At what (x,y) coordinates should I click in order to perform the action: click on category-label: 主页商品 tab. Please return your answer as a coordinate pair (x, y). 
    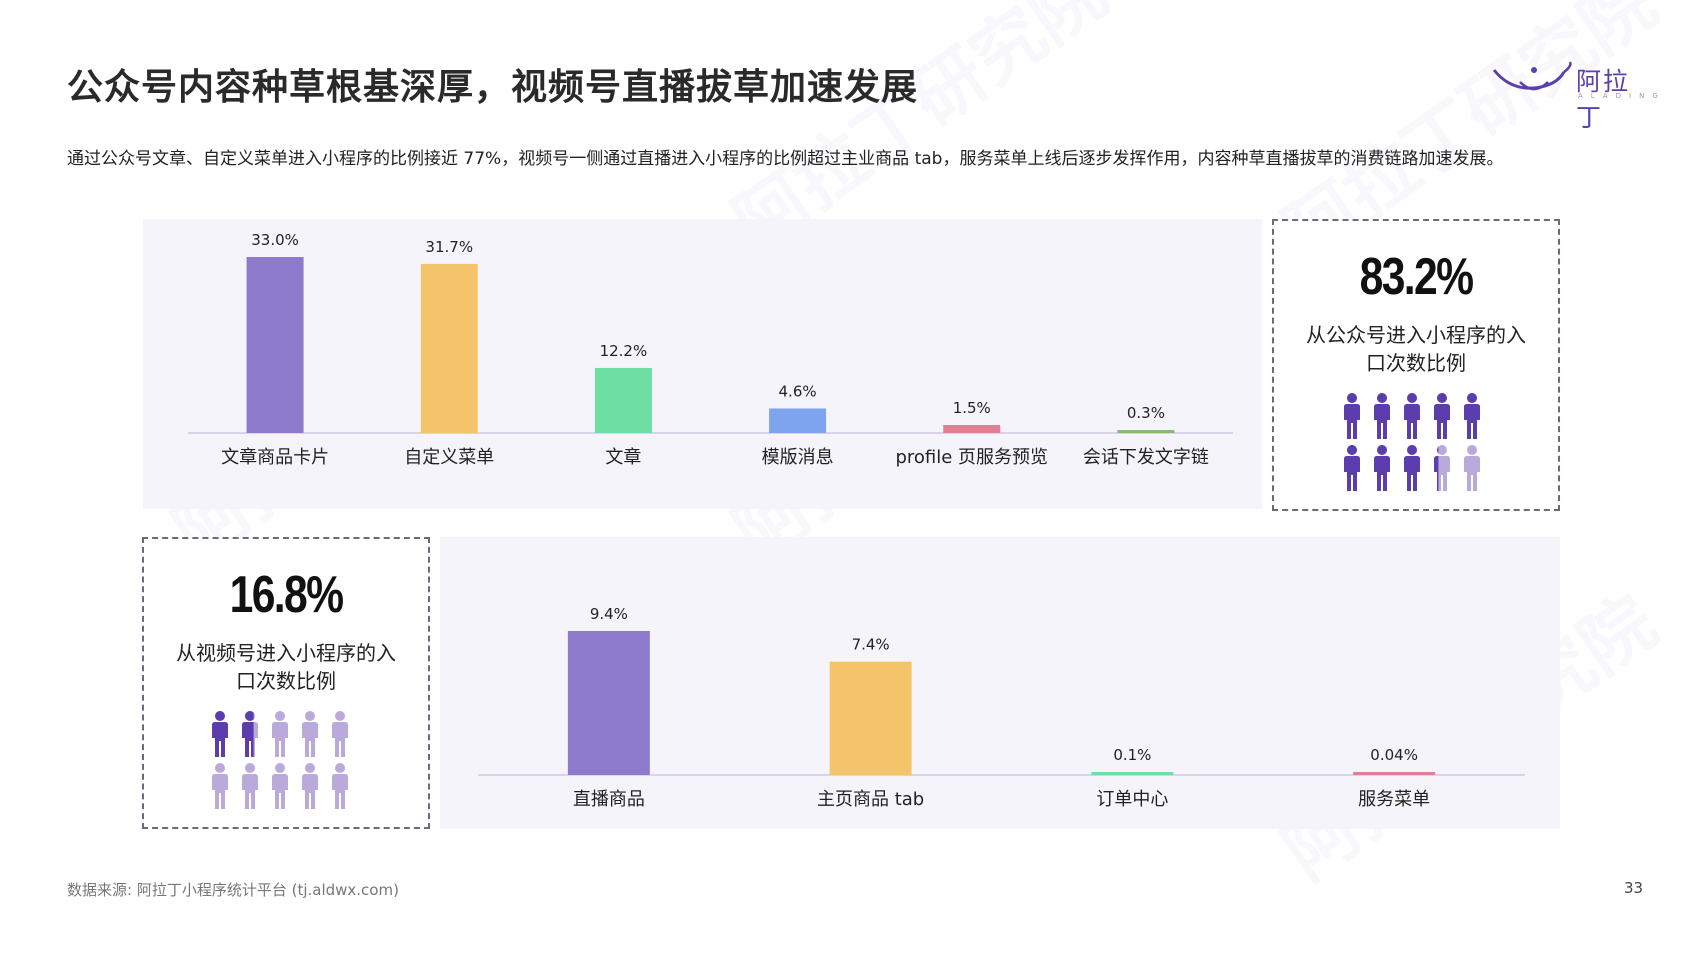
    Looking at the image, I should click on (870, 799).